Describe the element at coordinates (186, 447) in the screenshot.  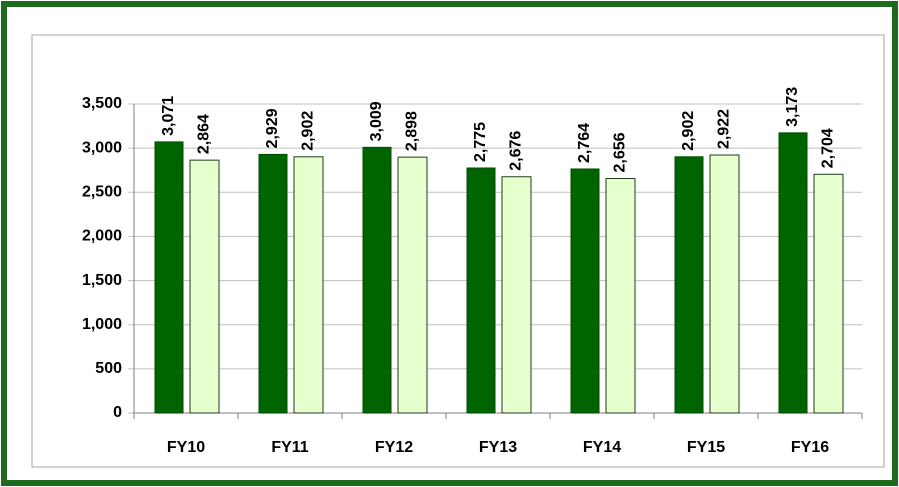
I see `x-tick-label: FY10` at that location.